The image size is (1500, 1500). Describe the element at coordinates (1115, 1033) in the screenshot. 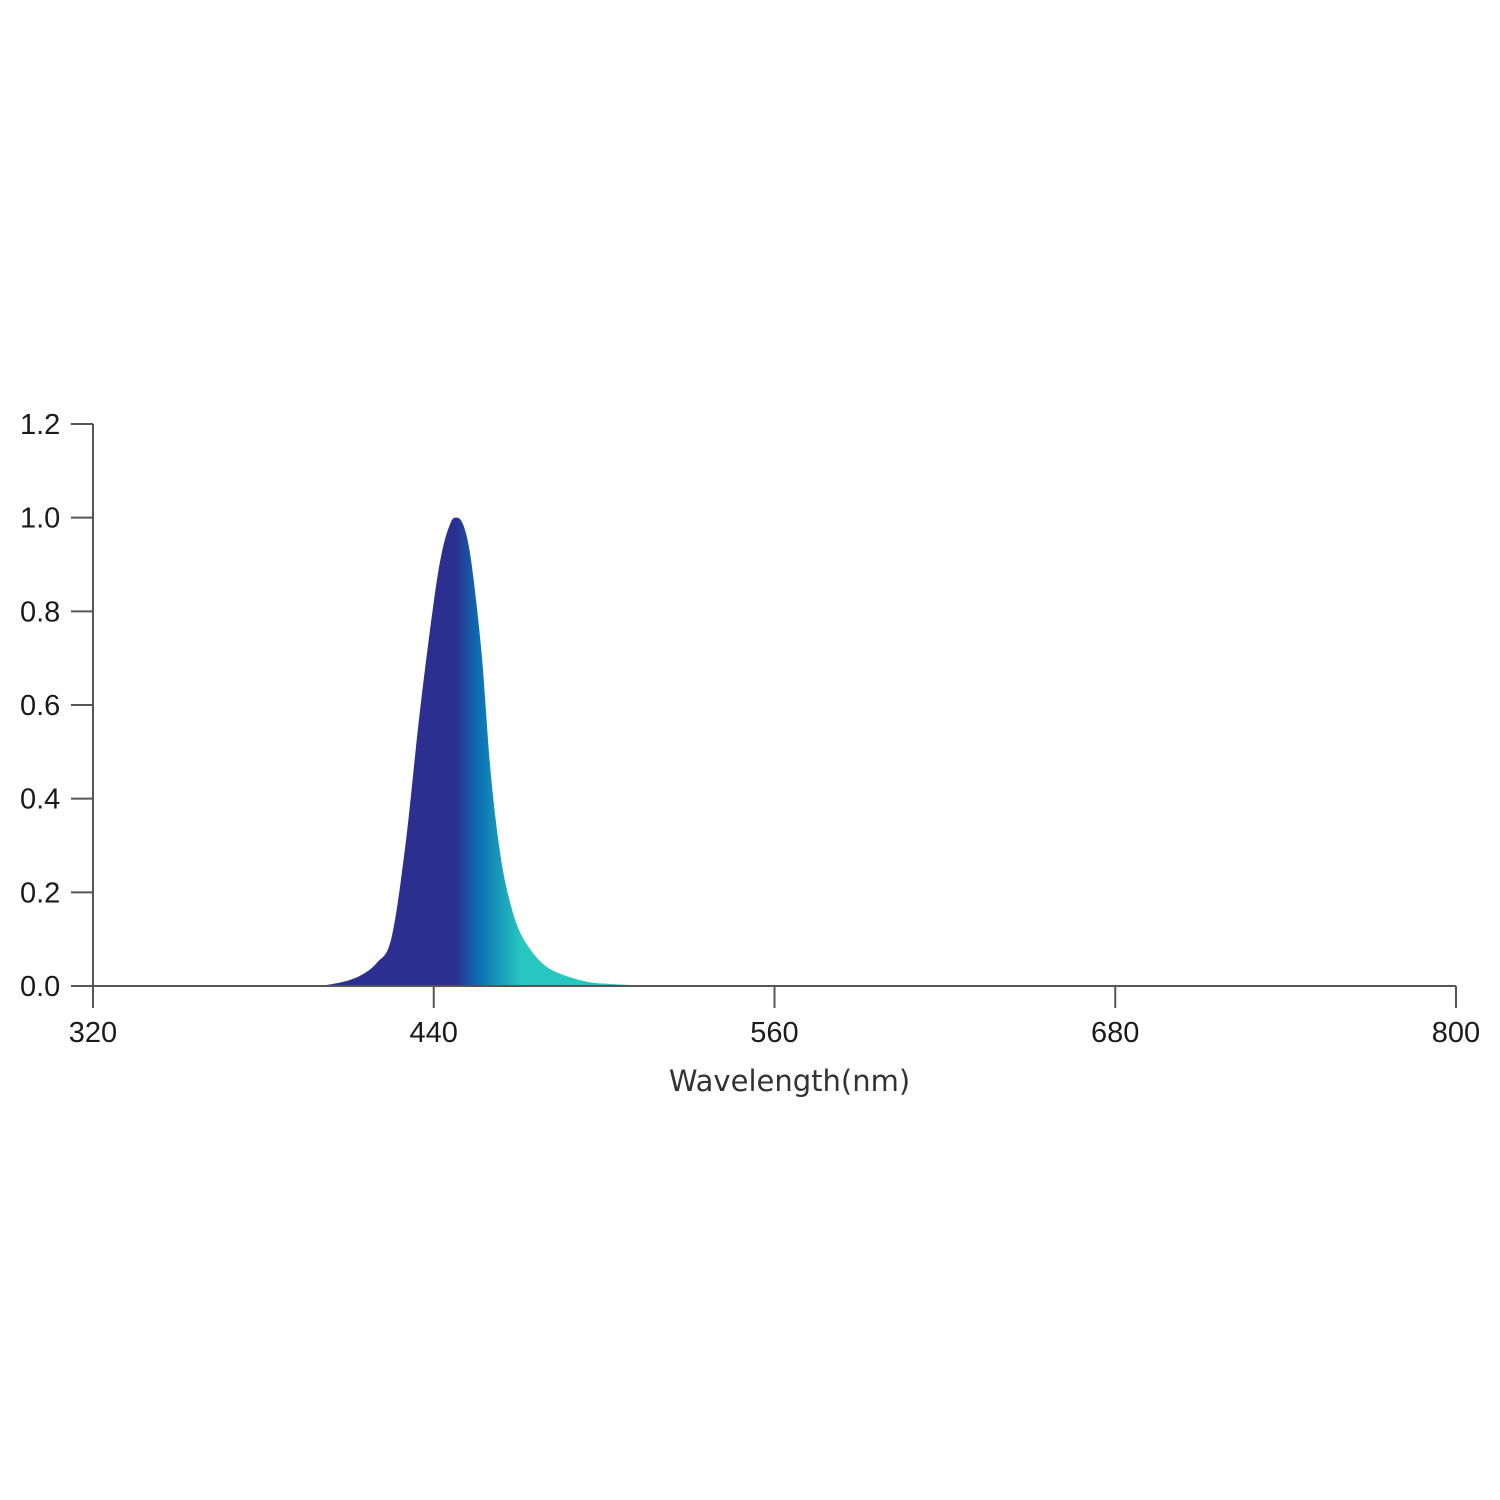

I see `x-tick-label: 680` at that location.